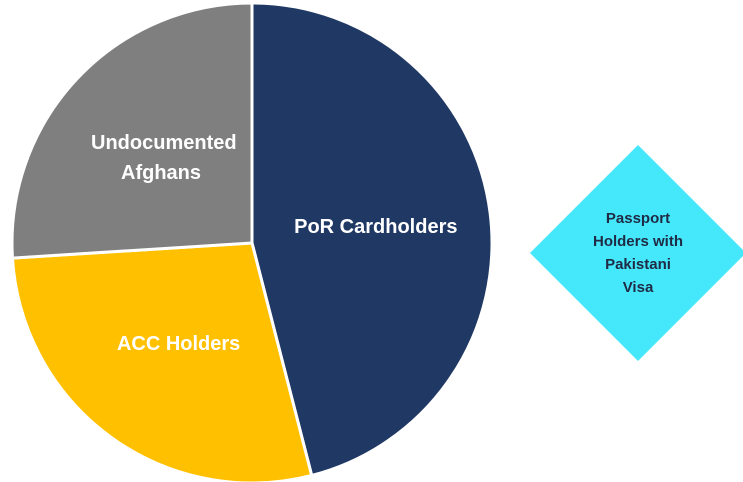 The width and height of the screenshot is (743, 482). I want to click on annotation-text: Passport Holders with Pakistani Visa, so click(637, 253).